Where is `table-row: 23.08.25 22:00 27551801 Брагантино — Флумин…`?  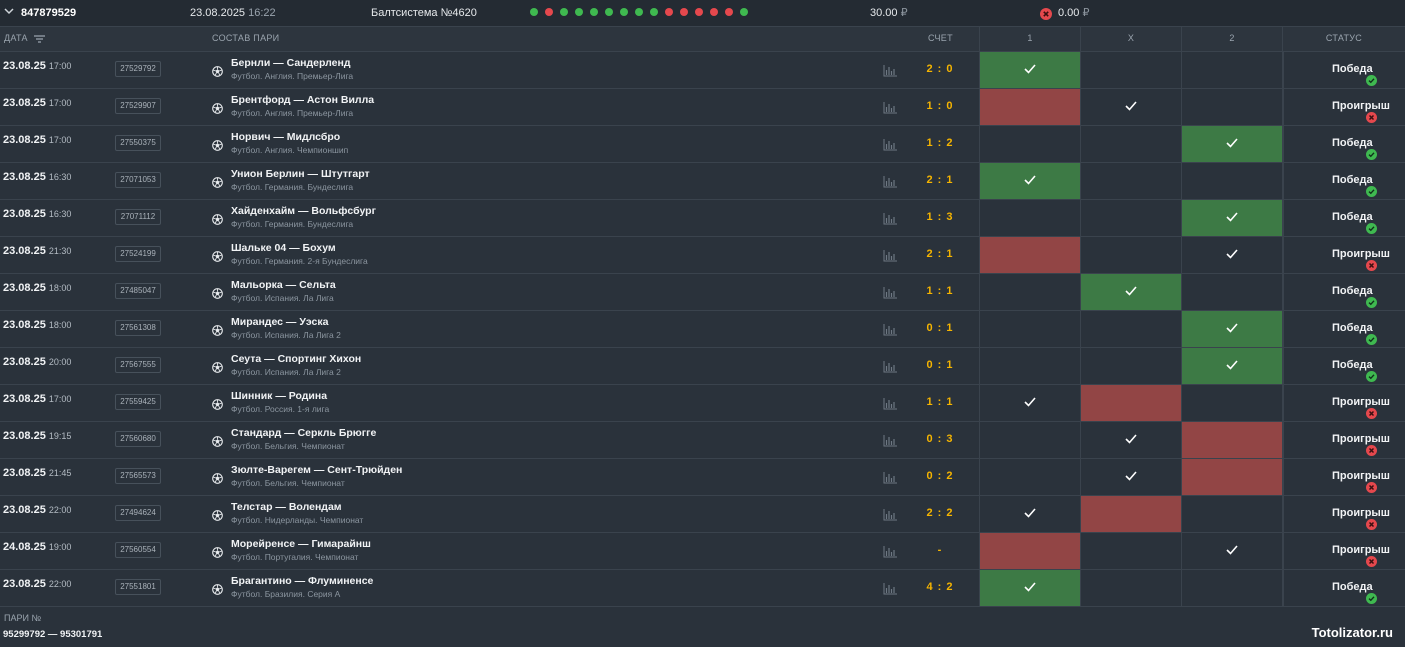
table-row: 23.08.25 22:00 27551801 Брагантино — Флумин… is located at coordinates (702, 588).